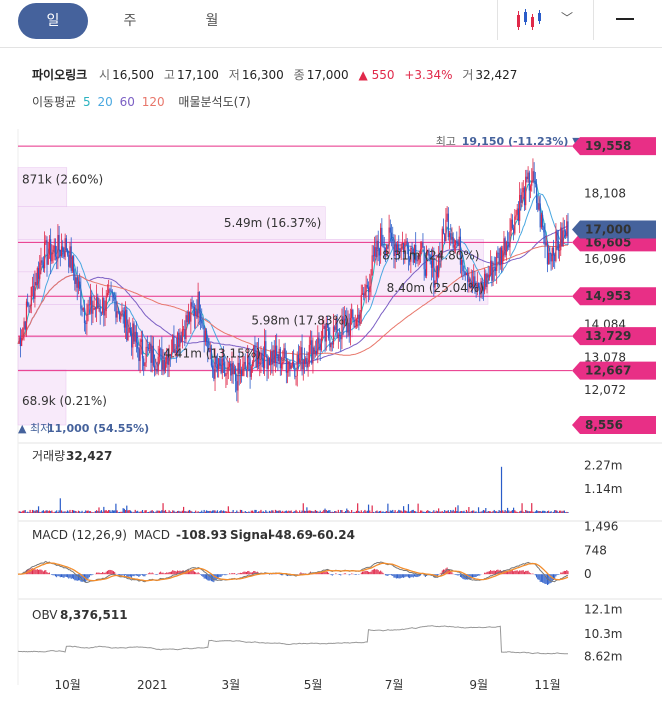  I want to click on tab-daily: 일, so click(53, 21).